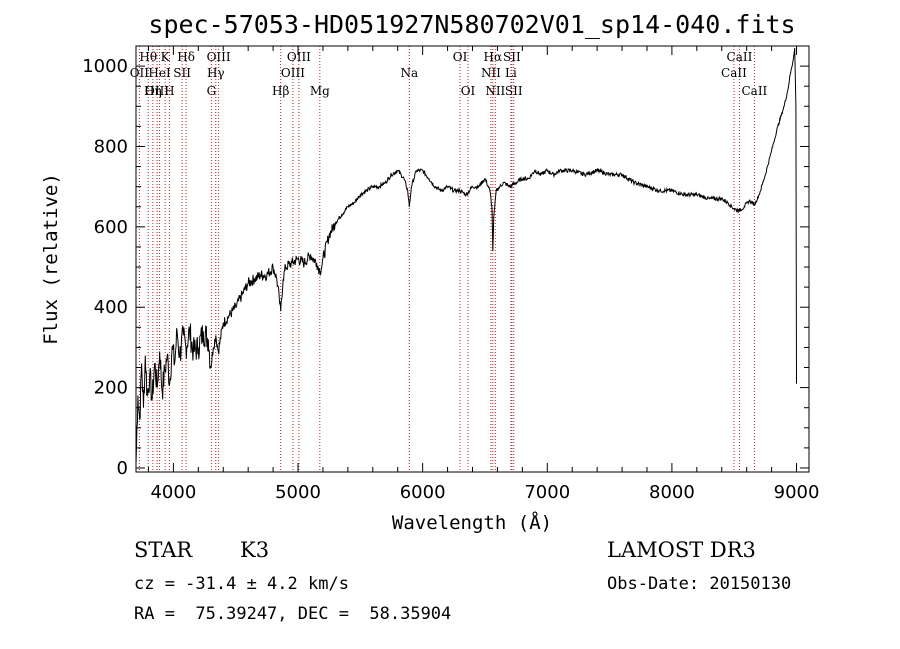 The height and width of the screenshot is (649, 900). What do you see at coordinates (547, 492) in the screenshot?
I see `x-tick-label: 7000` at bounding box center [547, 492].